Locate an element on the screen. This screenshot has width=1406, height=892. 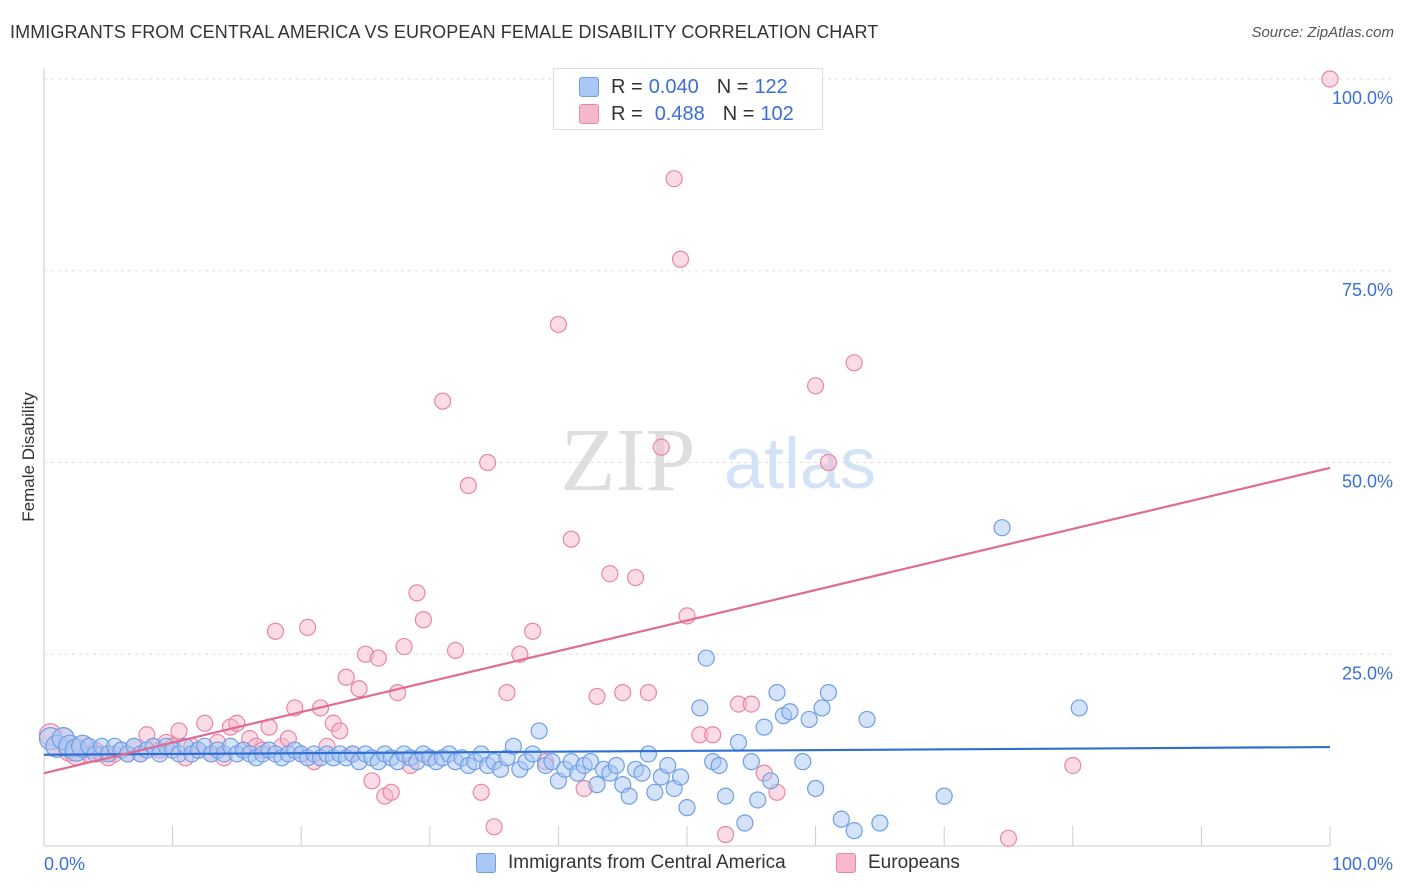
watermark-zip: ZIP is located at coordinates (628, 460).